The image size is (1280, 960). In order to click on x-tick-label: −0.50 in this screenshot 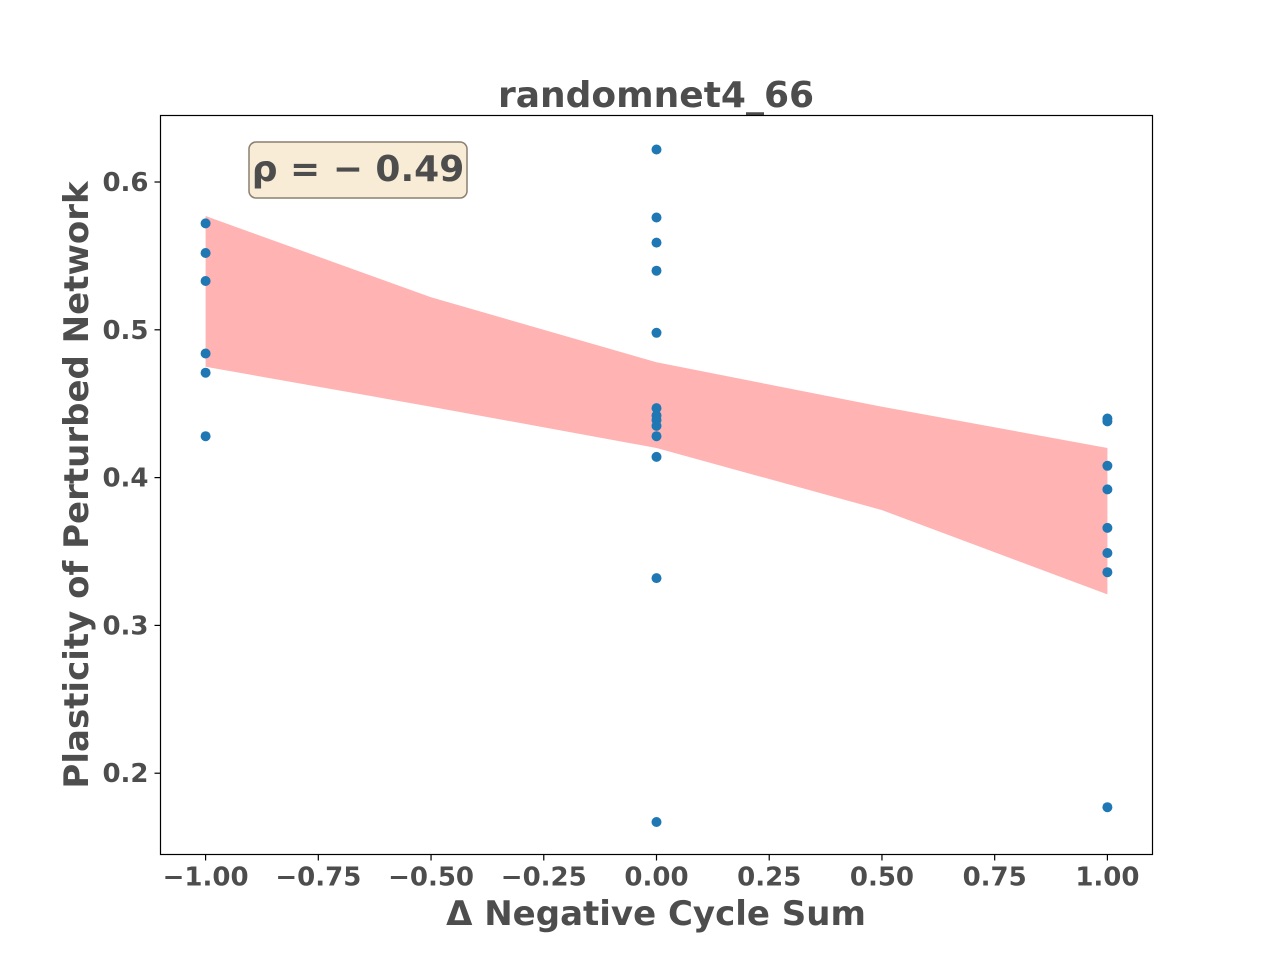, I will do `click(431, 878)`.